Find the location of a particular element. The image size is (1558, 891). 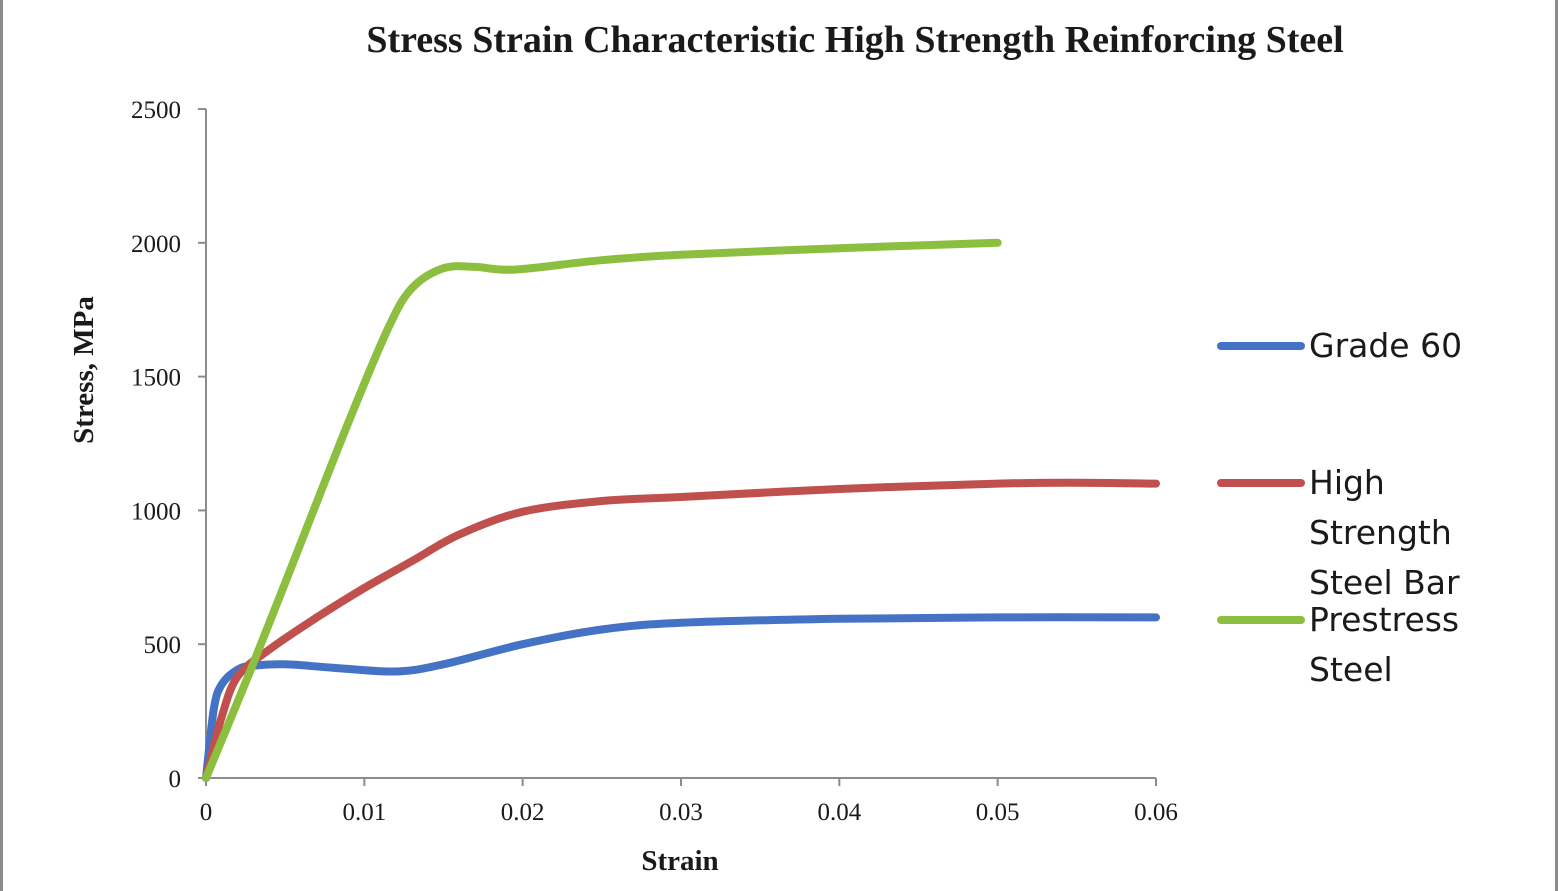

x-tick-label: 0.05 is located at coordinates (998, 812).